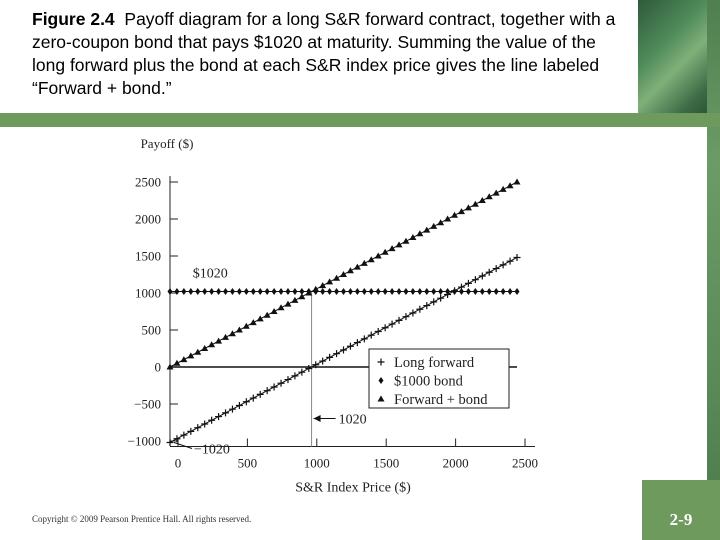 Image resolution: width=720 pixels, height=540 pixels. I want to click on y-tick-label: 0, so click(158, 367).